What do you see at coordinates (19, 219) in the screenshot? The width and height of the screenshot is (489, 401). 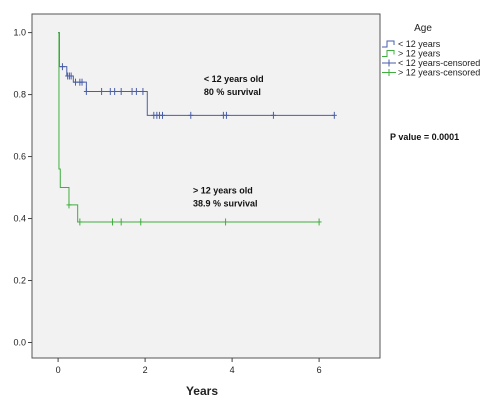 I see `y-tick-label: 0.4` at bounding box center [19, 219].